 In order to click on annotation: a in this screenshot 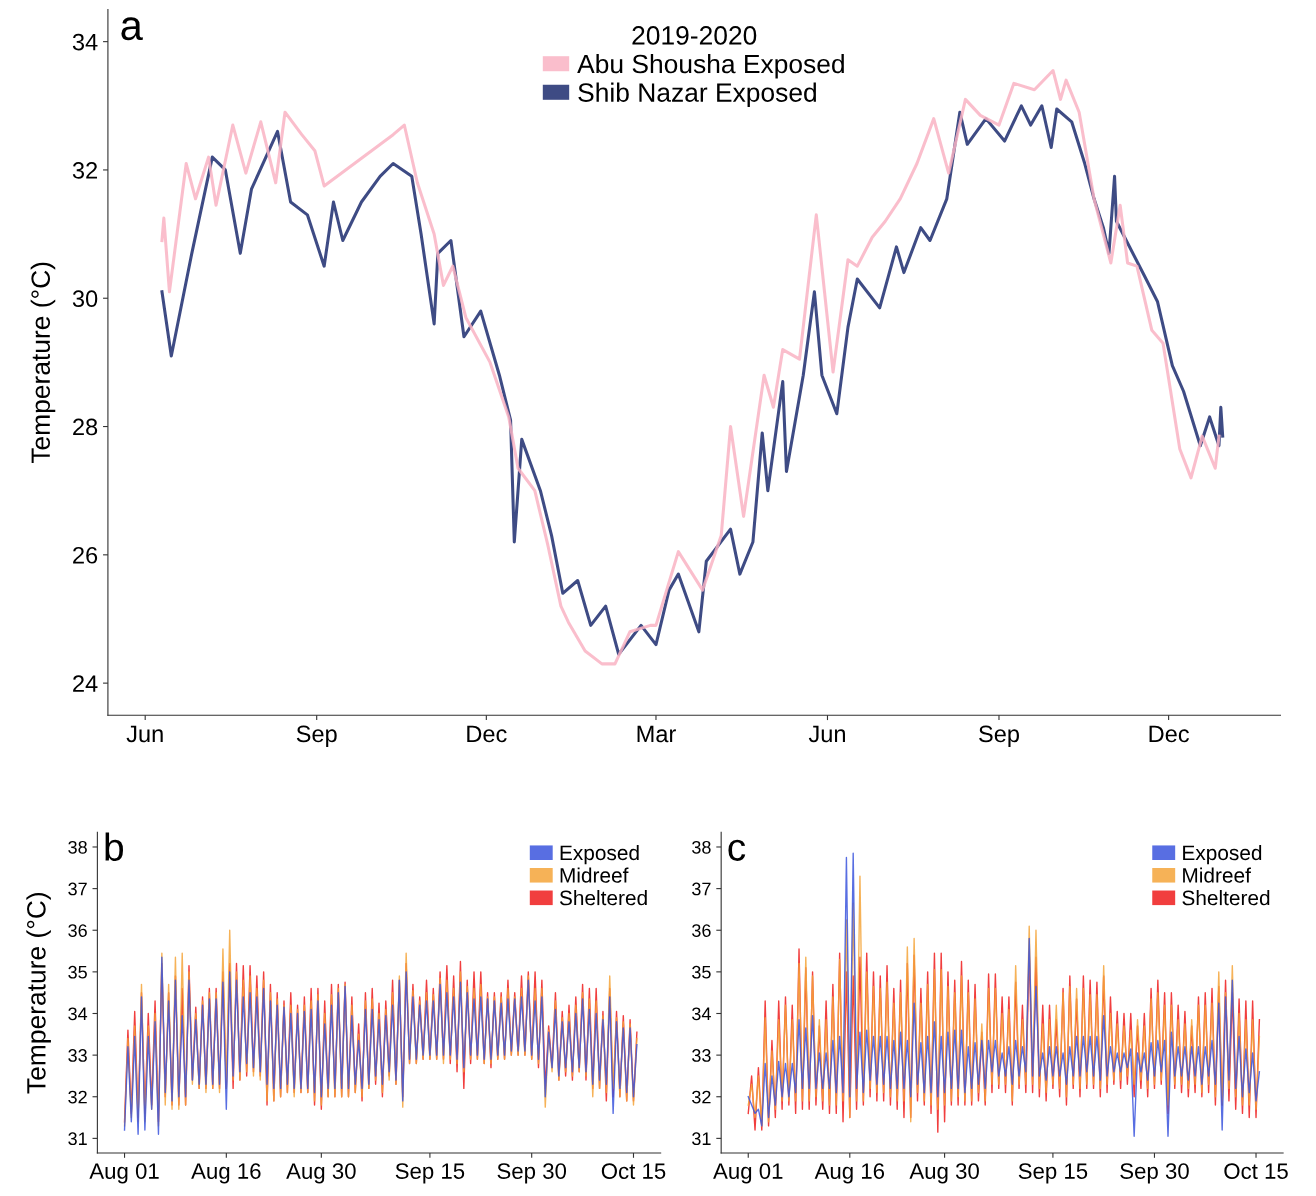, I will do `click(132, 29)`.